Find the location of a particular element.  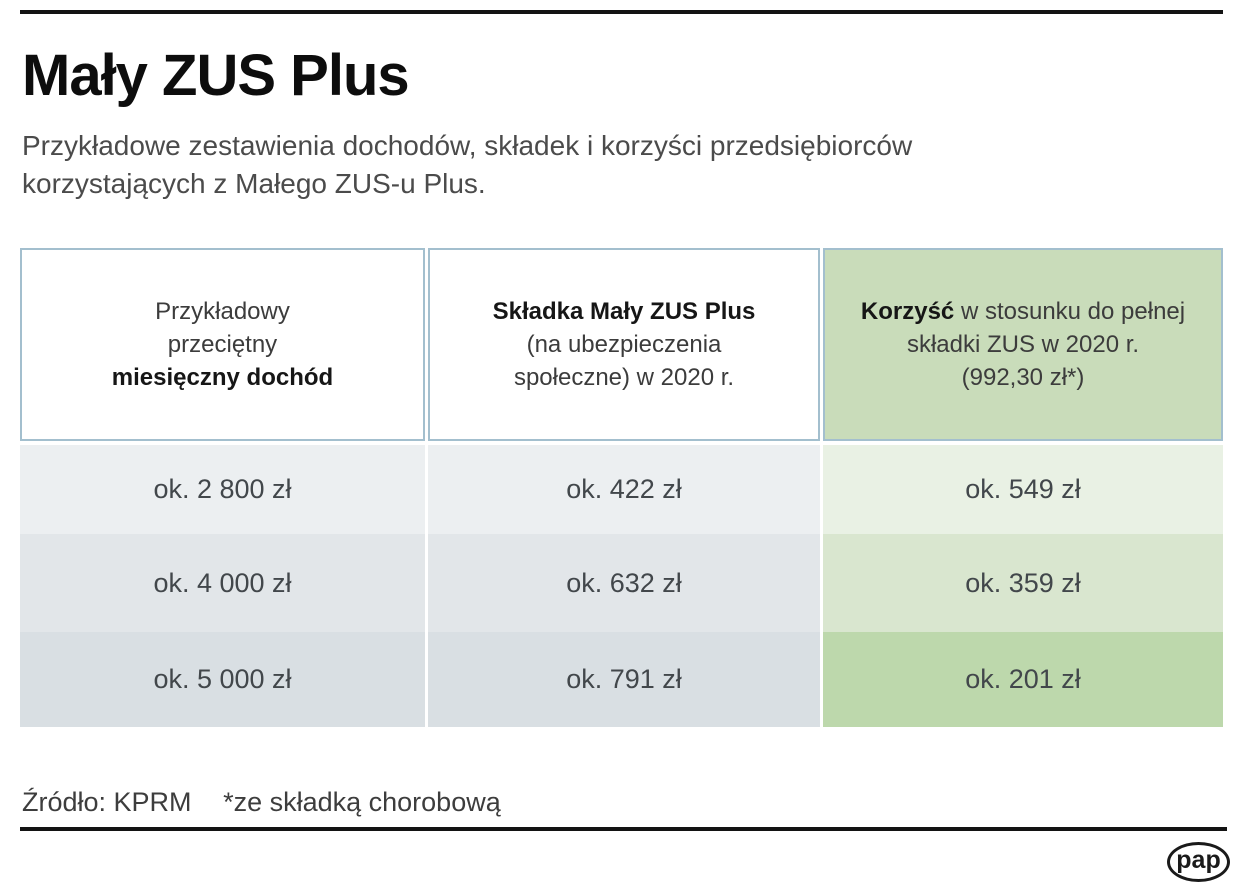

header-benefit-bold: Korzyść is located at coordinates (907, 311).